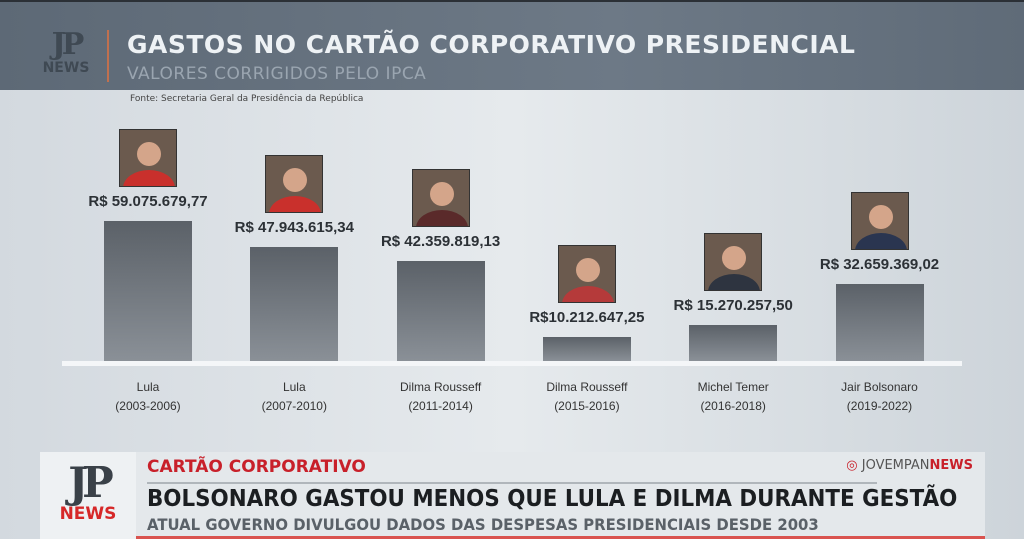 The height and width of the screenshot is (539, 1024). Describe the element at coordinates (512, 363) in the screenshot. I see `x-axis-baseline` at that location.